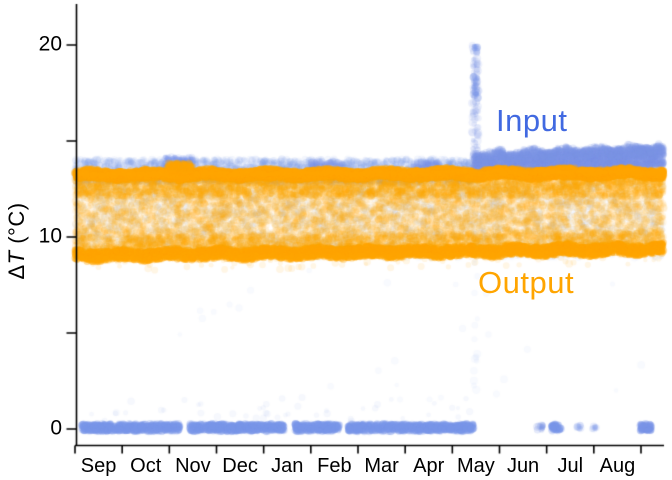 Image resolution: width=672 pixels, height=480 pixels. What do you see at coordinates (56, 428) in the screenshot?
I see `y-tick-label-0: 0` at bounding box center [56, 428].